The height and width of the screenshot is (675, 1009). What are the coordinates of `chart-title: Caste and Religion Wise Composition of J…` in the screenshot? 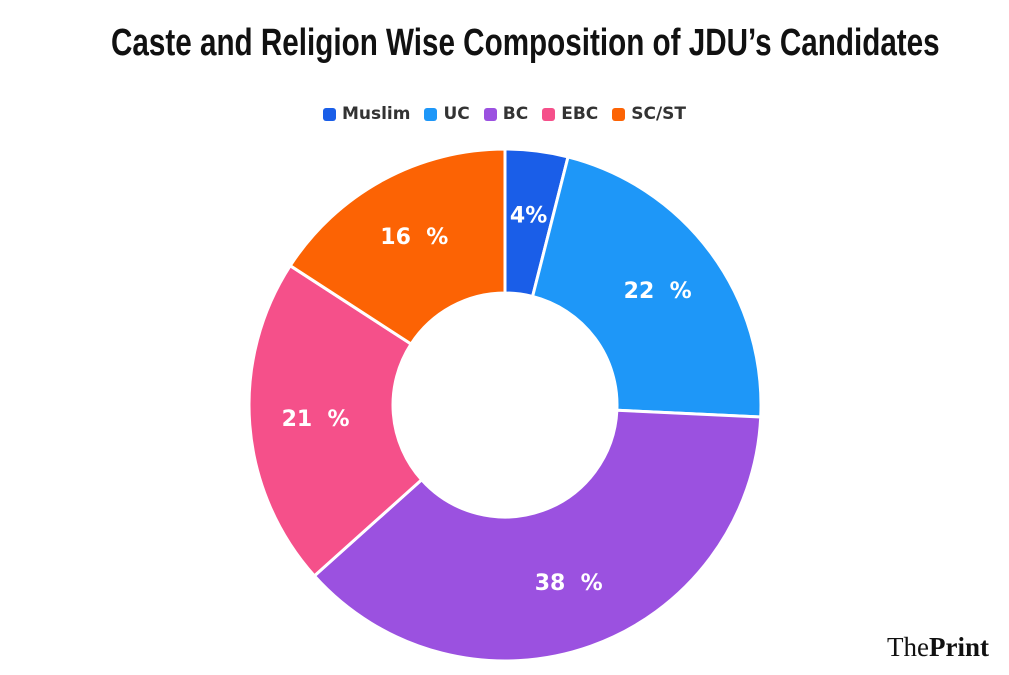 It's located at (525, 43).